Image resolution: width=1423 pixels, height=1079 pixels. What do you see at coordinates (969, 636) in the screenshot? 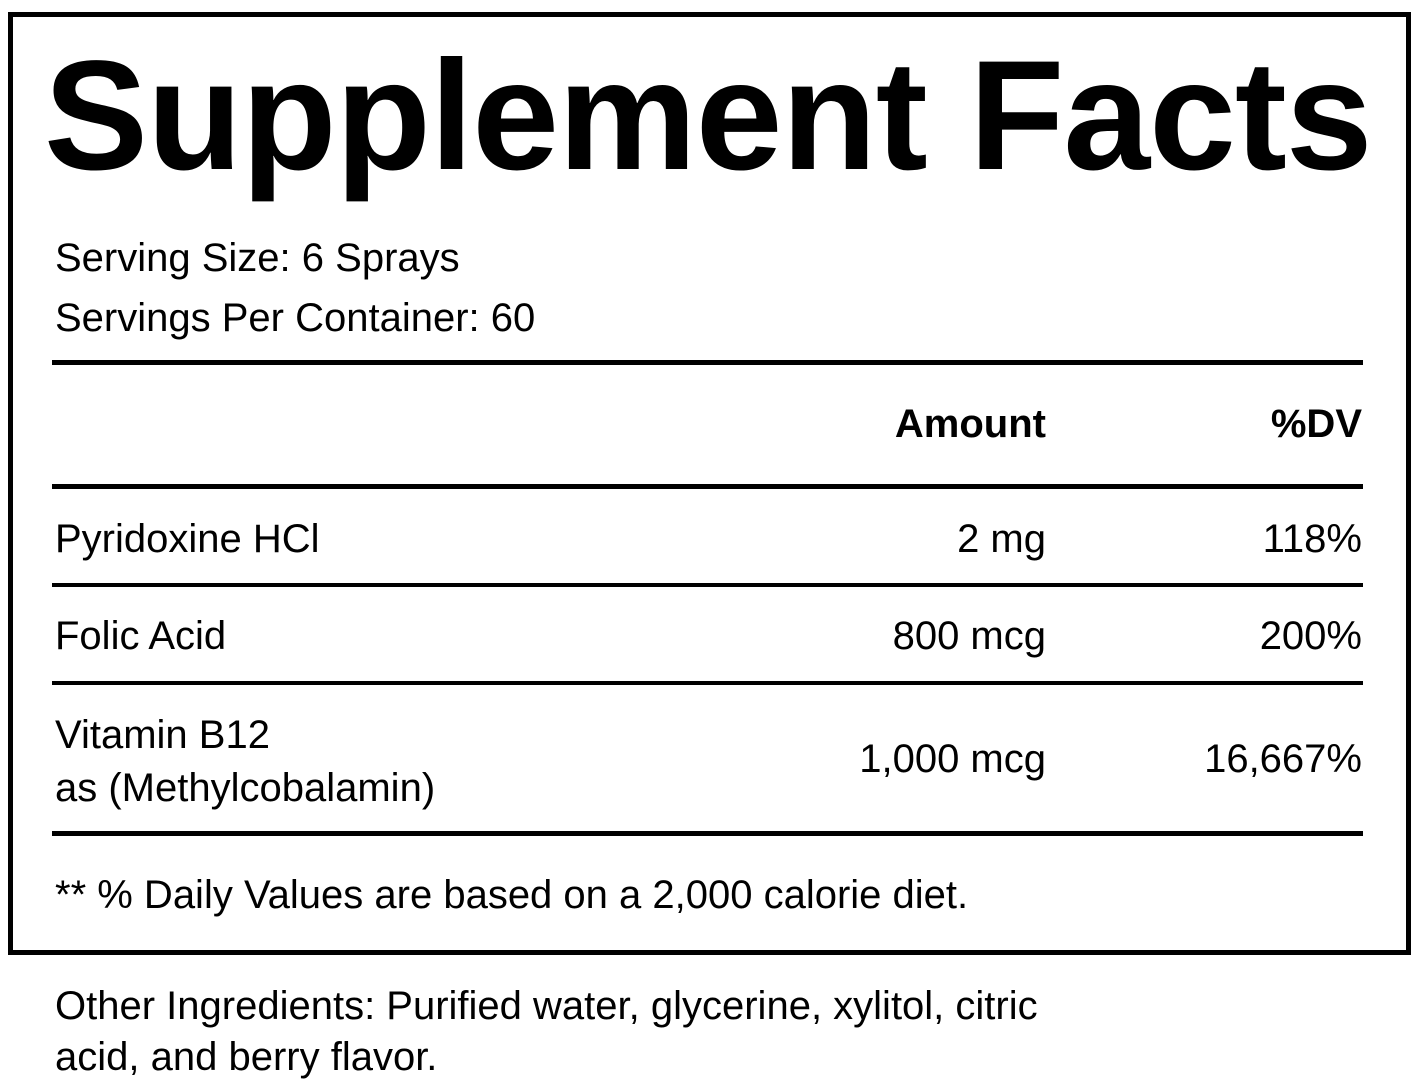
I see `nutrient-amount: 800 mcg` at bounding box center [969, 636].